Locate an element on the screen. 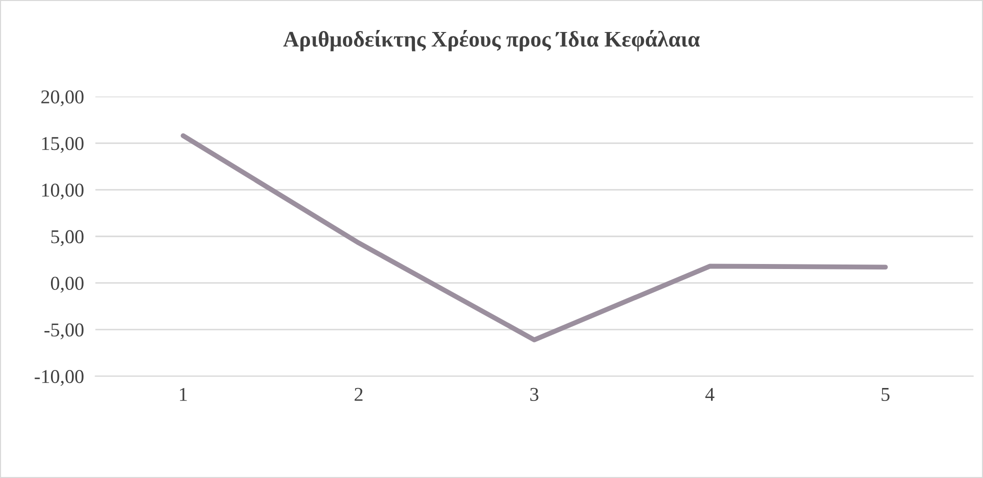 This screenshot has width=983, height=478. x-tick-label: 4 is located at coordinates (709, 394).